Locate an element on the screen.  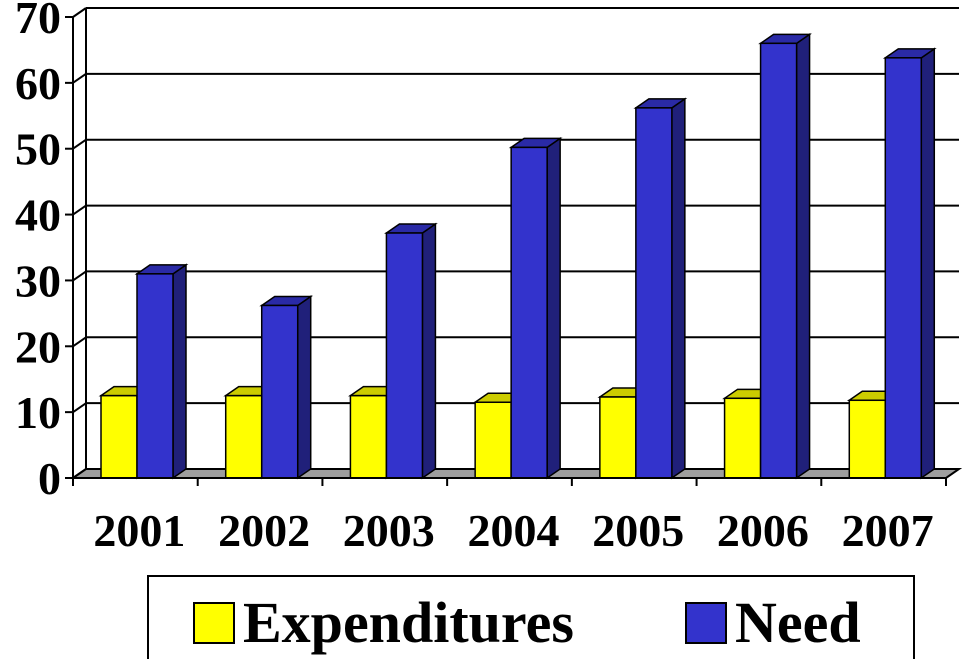
y-tick-label: 50 is located at coordinates (38, 149).